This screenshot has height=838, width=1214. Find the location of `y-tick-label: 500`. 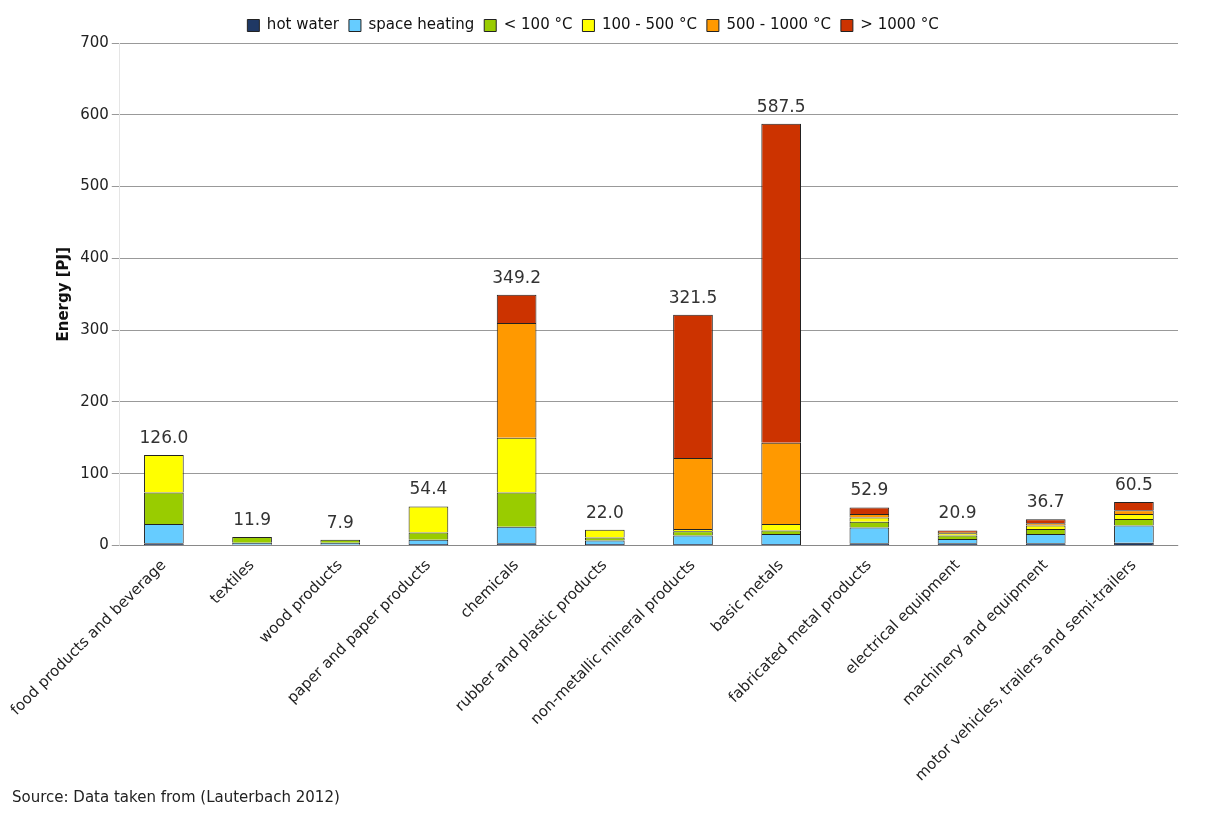

y-tick-label: 500 is located at coordinates (94, 185).